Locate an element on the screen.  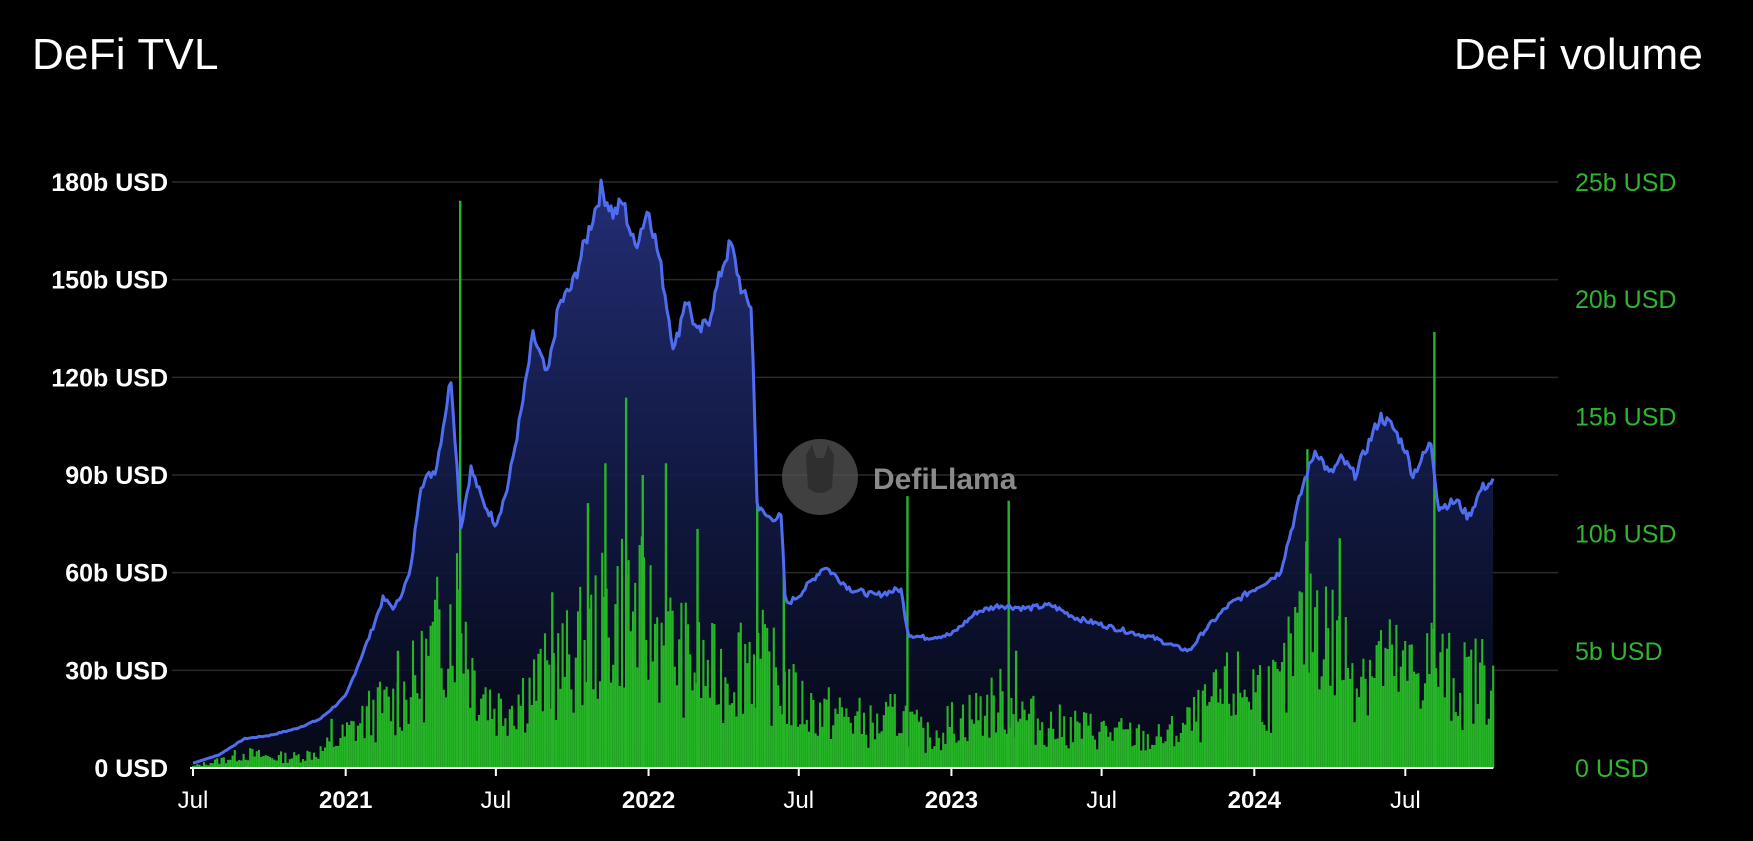
y-left-tick-label: 150b USD is located at coordinates (109, 281).